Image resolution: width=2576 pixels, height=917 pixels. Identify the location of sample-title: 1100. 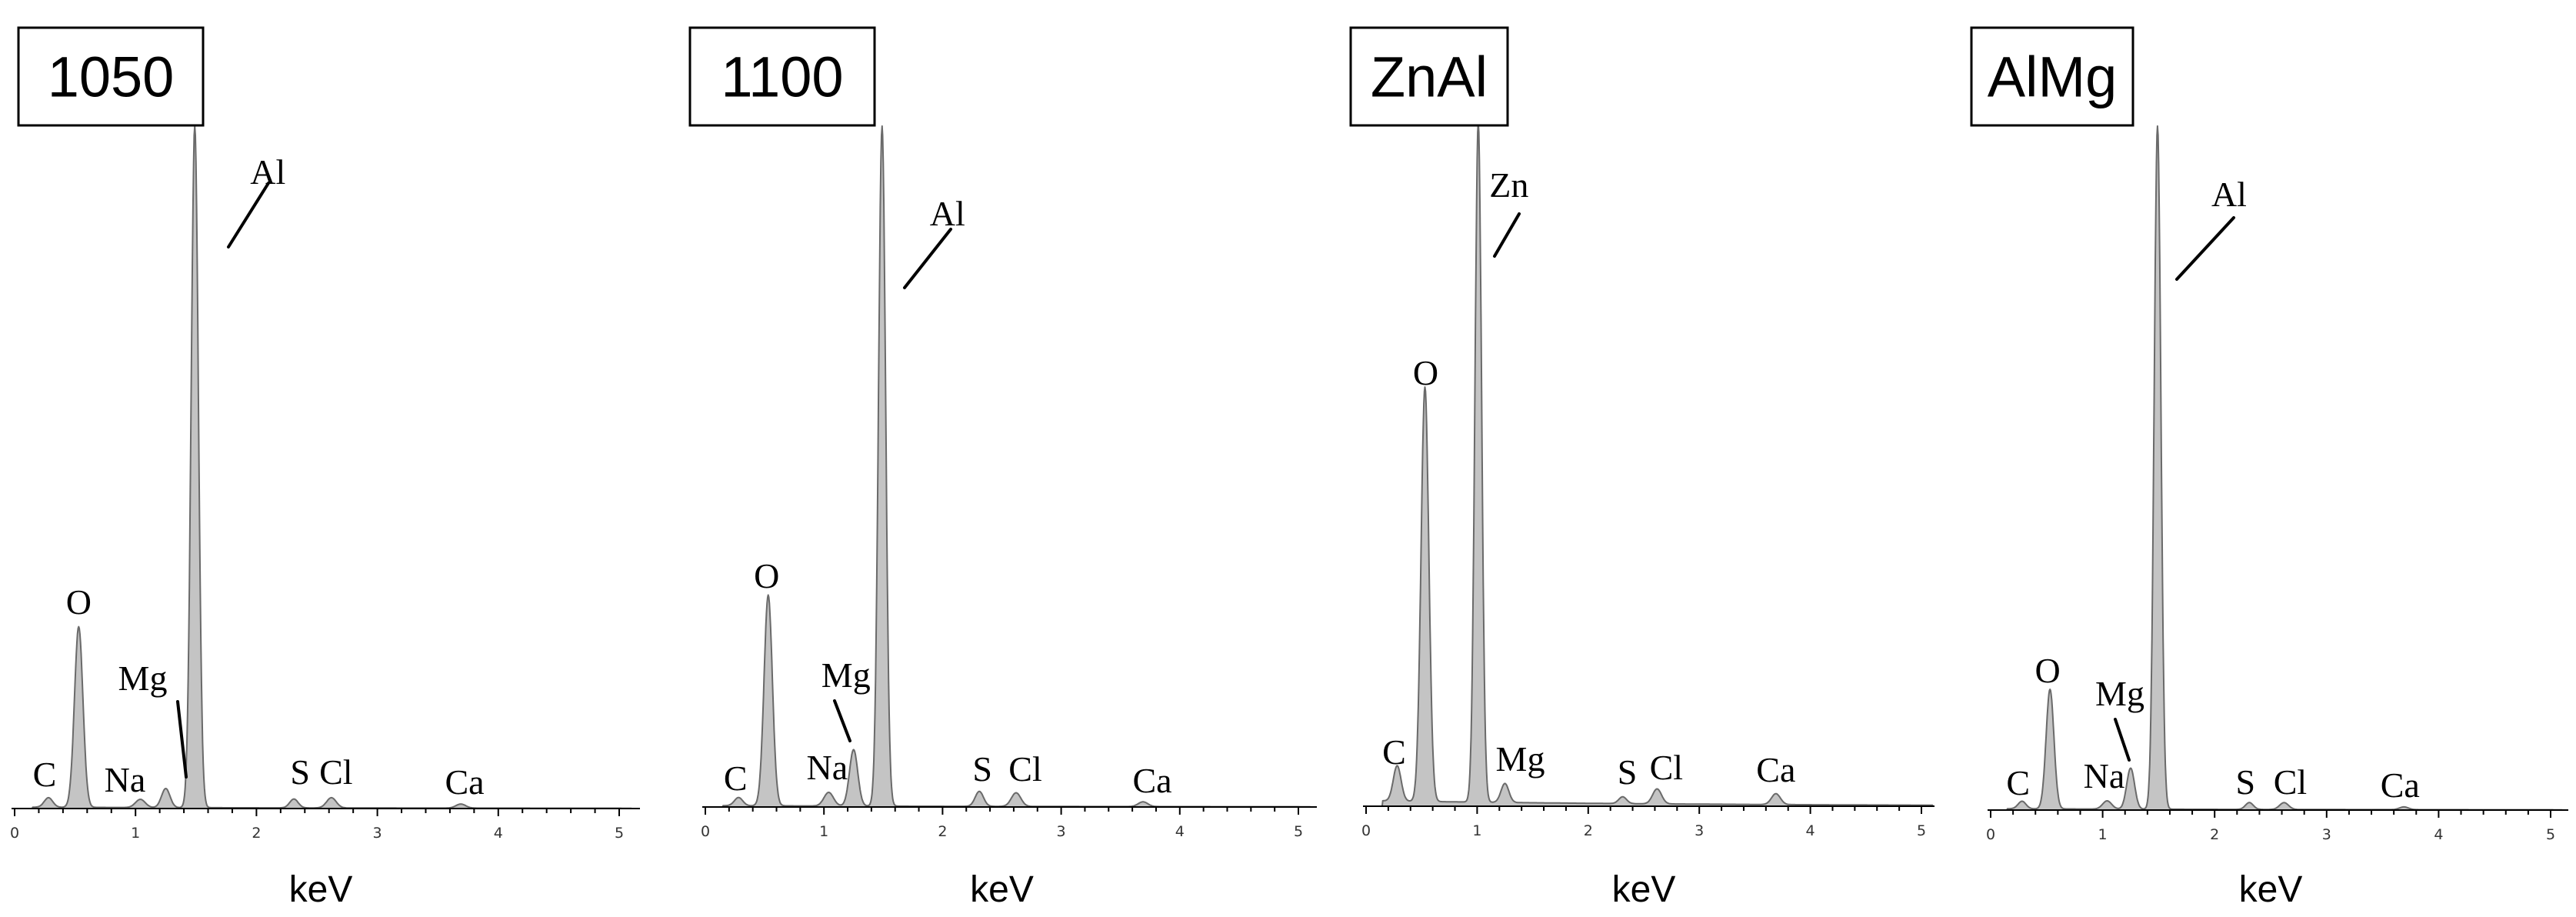
(782, 77).